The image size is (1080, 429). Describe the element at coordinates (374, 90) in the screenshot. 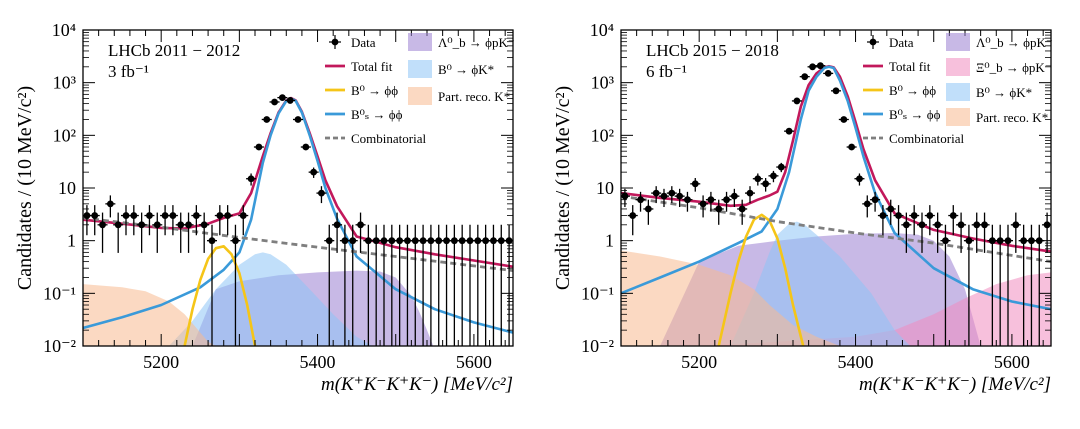

I see `legend-label: B⁰ → ϕϕ` at that location.